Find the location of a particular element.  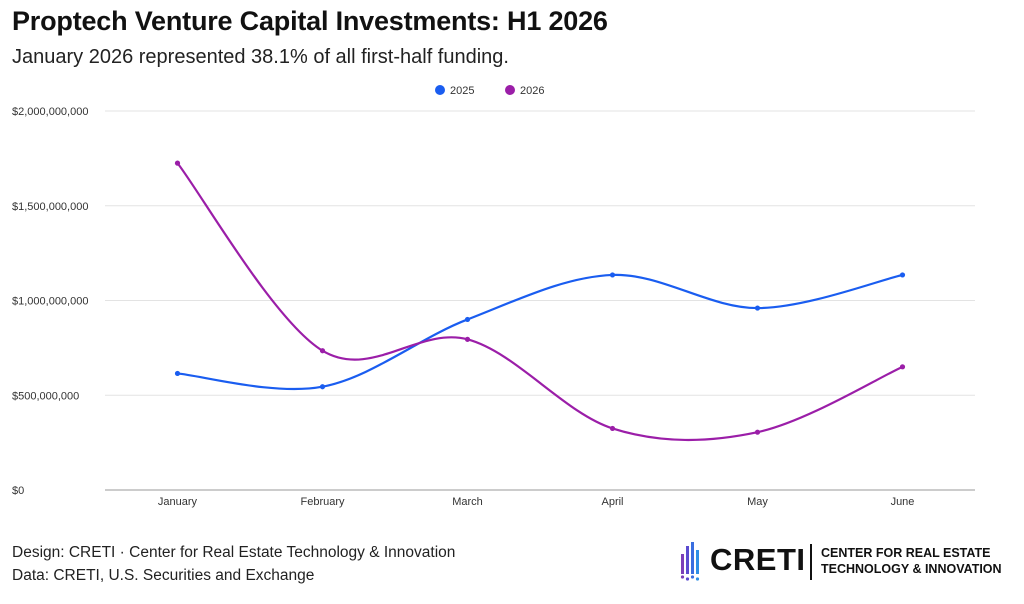

x-tick-label: June is located at coordinates (903, 502).